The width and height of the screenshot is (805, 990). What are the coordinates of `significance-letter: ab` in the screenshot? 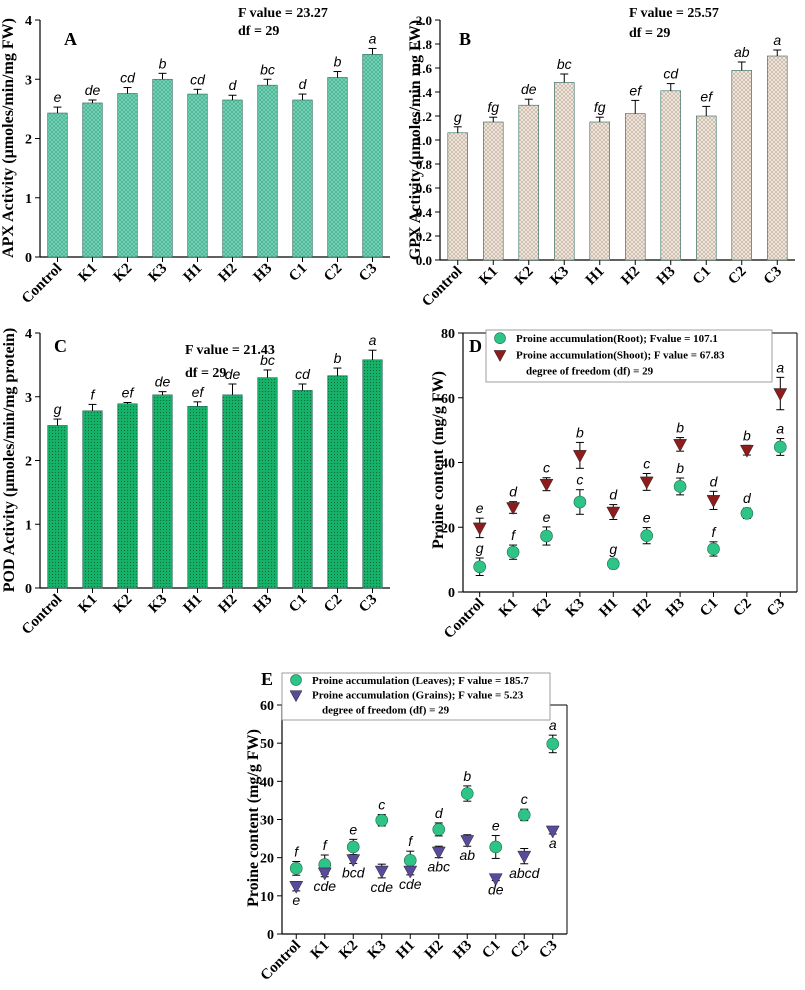 It's located at (742, 52).